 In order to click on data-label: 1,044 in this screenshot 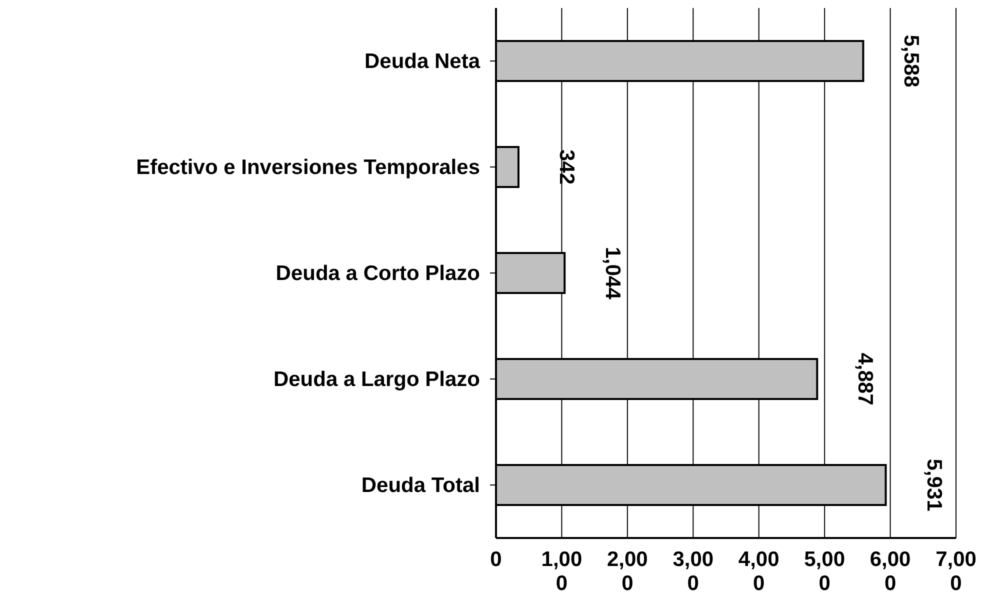, I will do `click(612, 273)`.